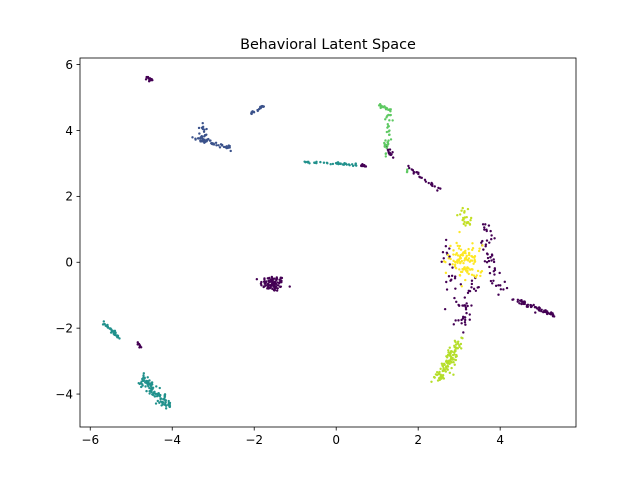  I want to click on x-tick-label: −6, so click(90, 440).